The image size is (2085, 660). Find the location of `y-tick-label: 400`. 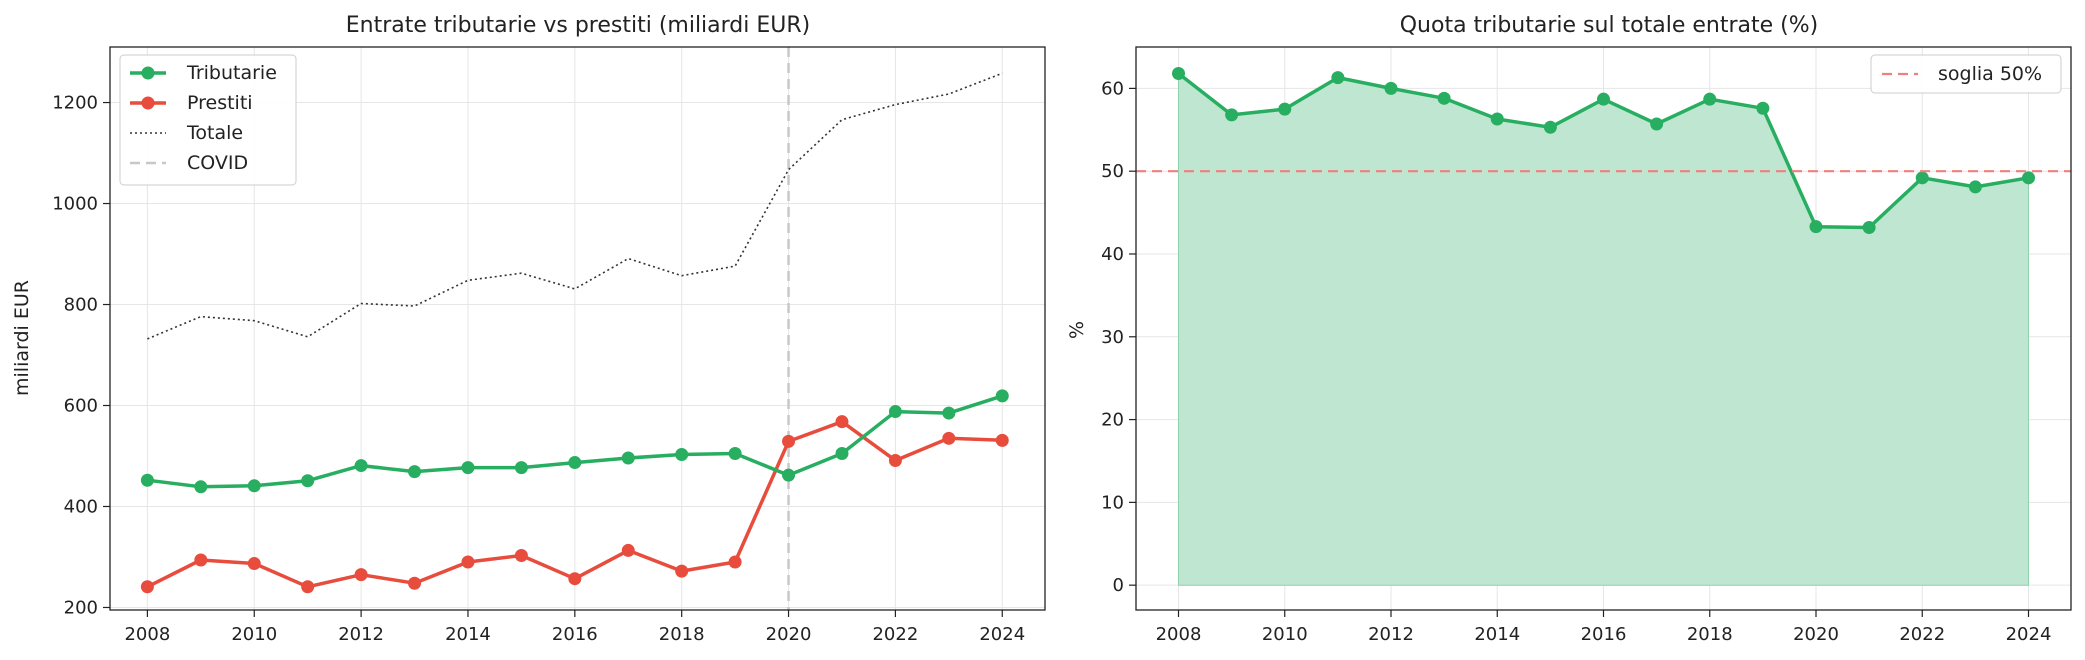

y-tick-label: 400 is located at coordinates (81, 506).